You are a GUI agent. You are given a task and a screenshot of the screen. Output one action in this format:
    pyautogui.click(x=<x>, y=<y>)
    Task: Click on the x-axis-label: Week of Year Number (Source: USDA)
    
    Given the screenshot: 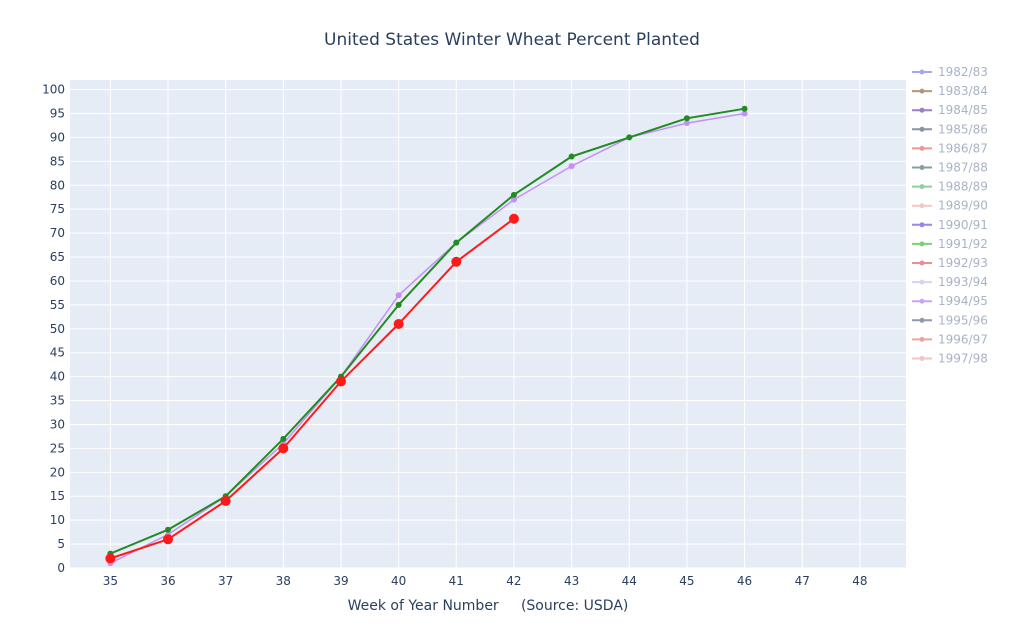 What is the action you would take?
    pyautogui.click(x=488, y=606)
    